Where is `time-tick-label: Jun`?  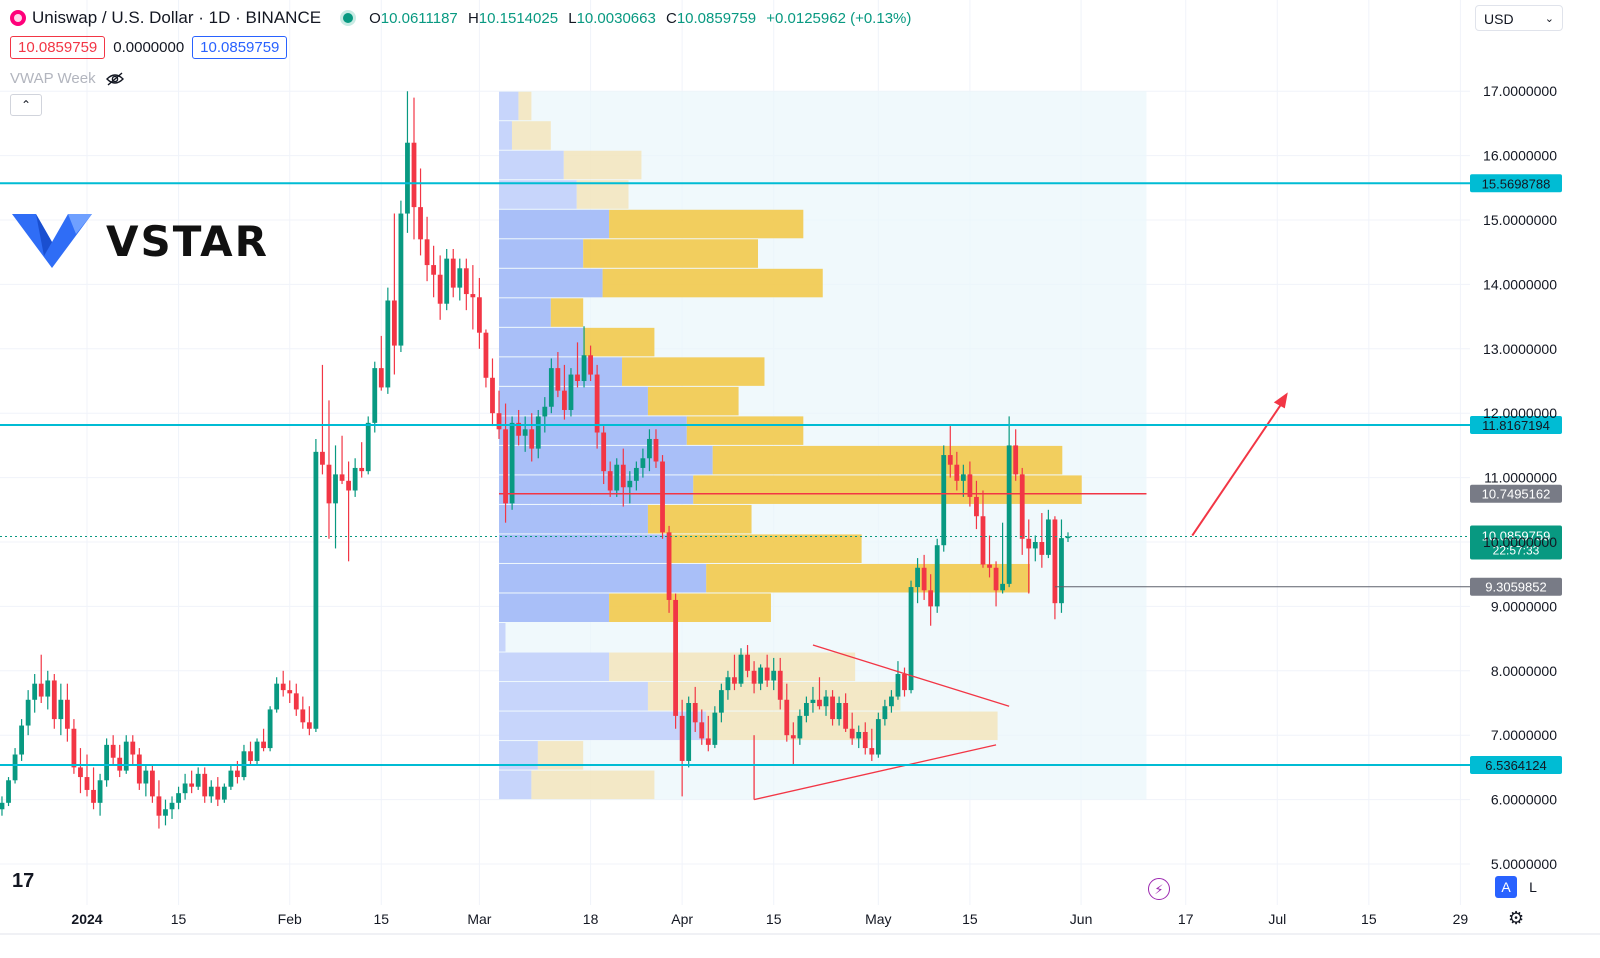
time-tick-label: Jun is located at coordinates (1081, 919).